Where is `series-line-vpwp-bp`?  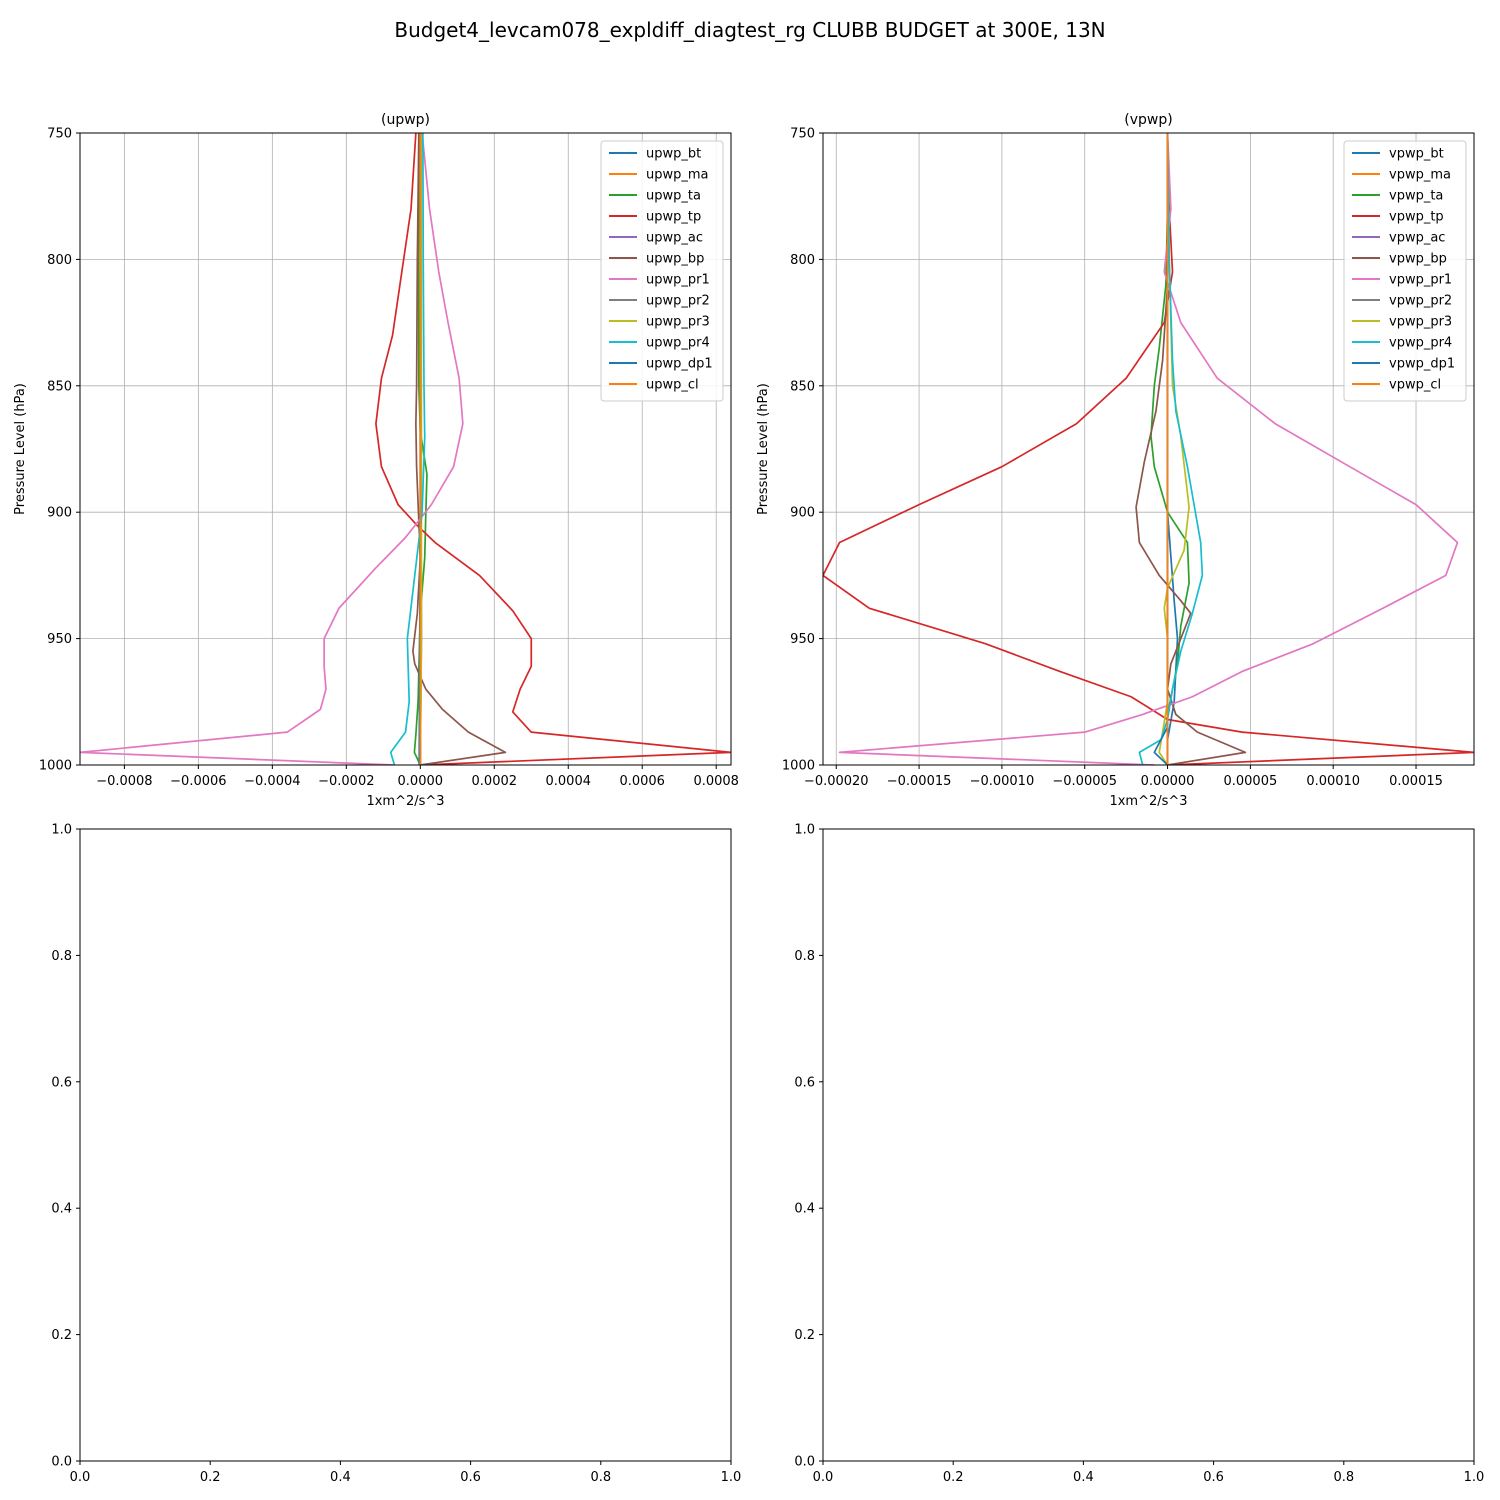
series-line-vpwp-bp is located at coordinates (1191, 449).